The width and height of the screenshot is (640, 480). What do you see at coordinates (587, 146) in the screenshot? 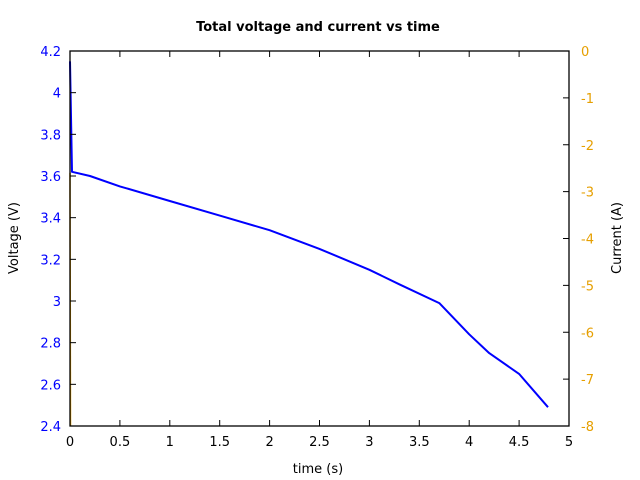
I see `y2-tick-label: -2` at bounding box center [587, 146].